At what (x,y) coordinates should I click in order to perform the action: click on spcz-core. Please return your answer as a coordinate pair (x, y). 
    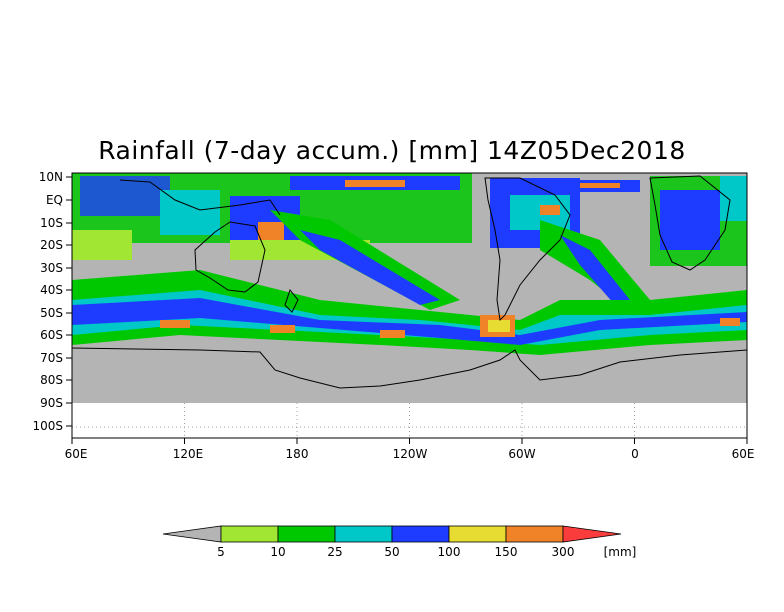
    Looking at the image, I should click on (370, 267).